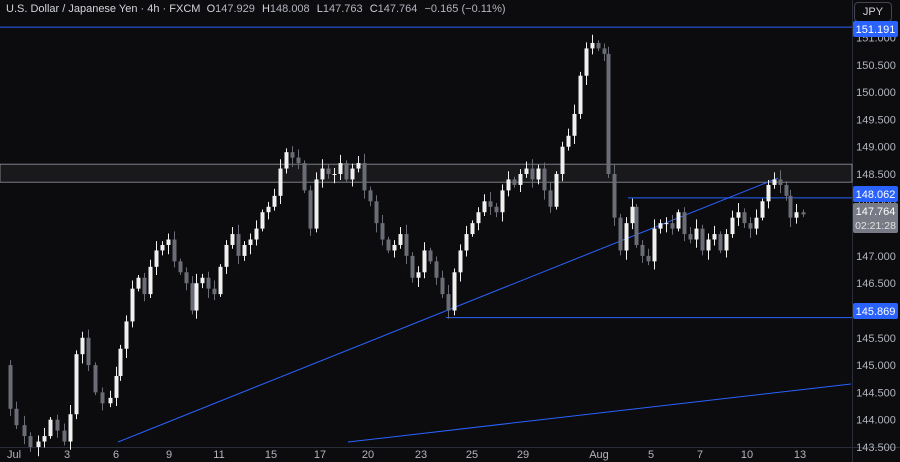  Describe the element at coordinates (103, 9) in the screenshot. I see `symbol-title: U.S. Dollar / Japanese Yen · 4h · FXCM` at that location.